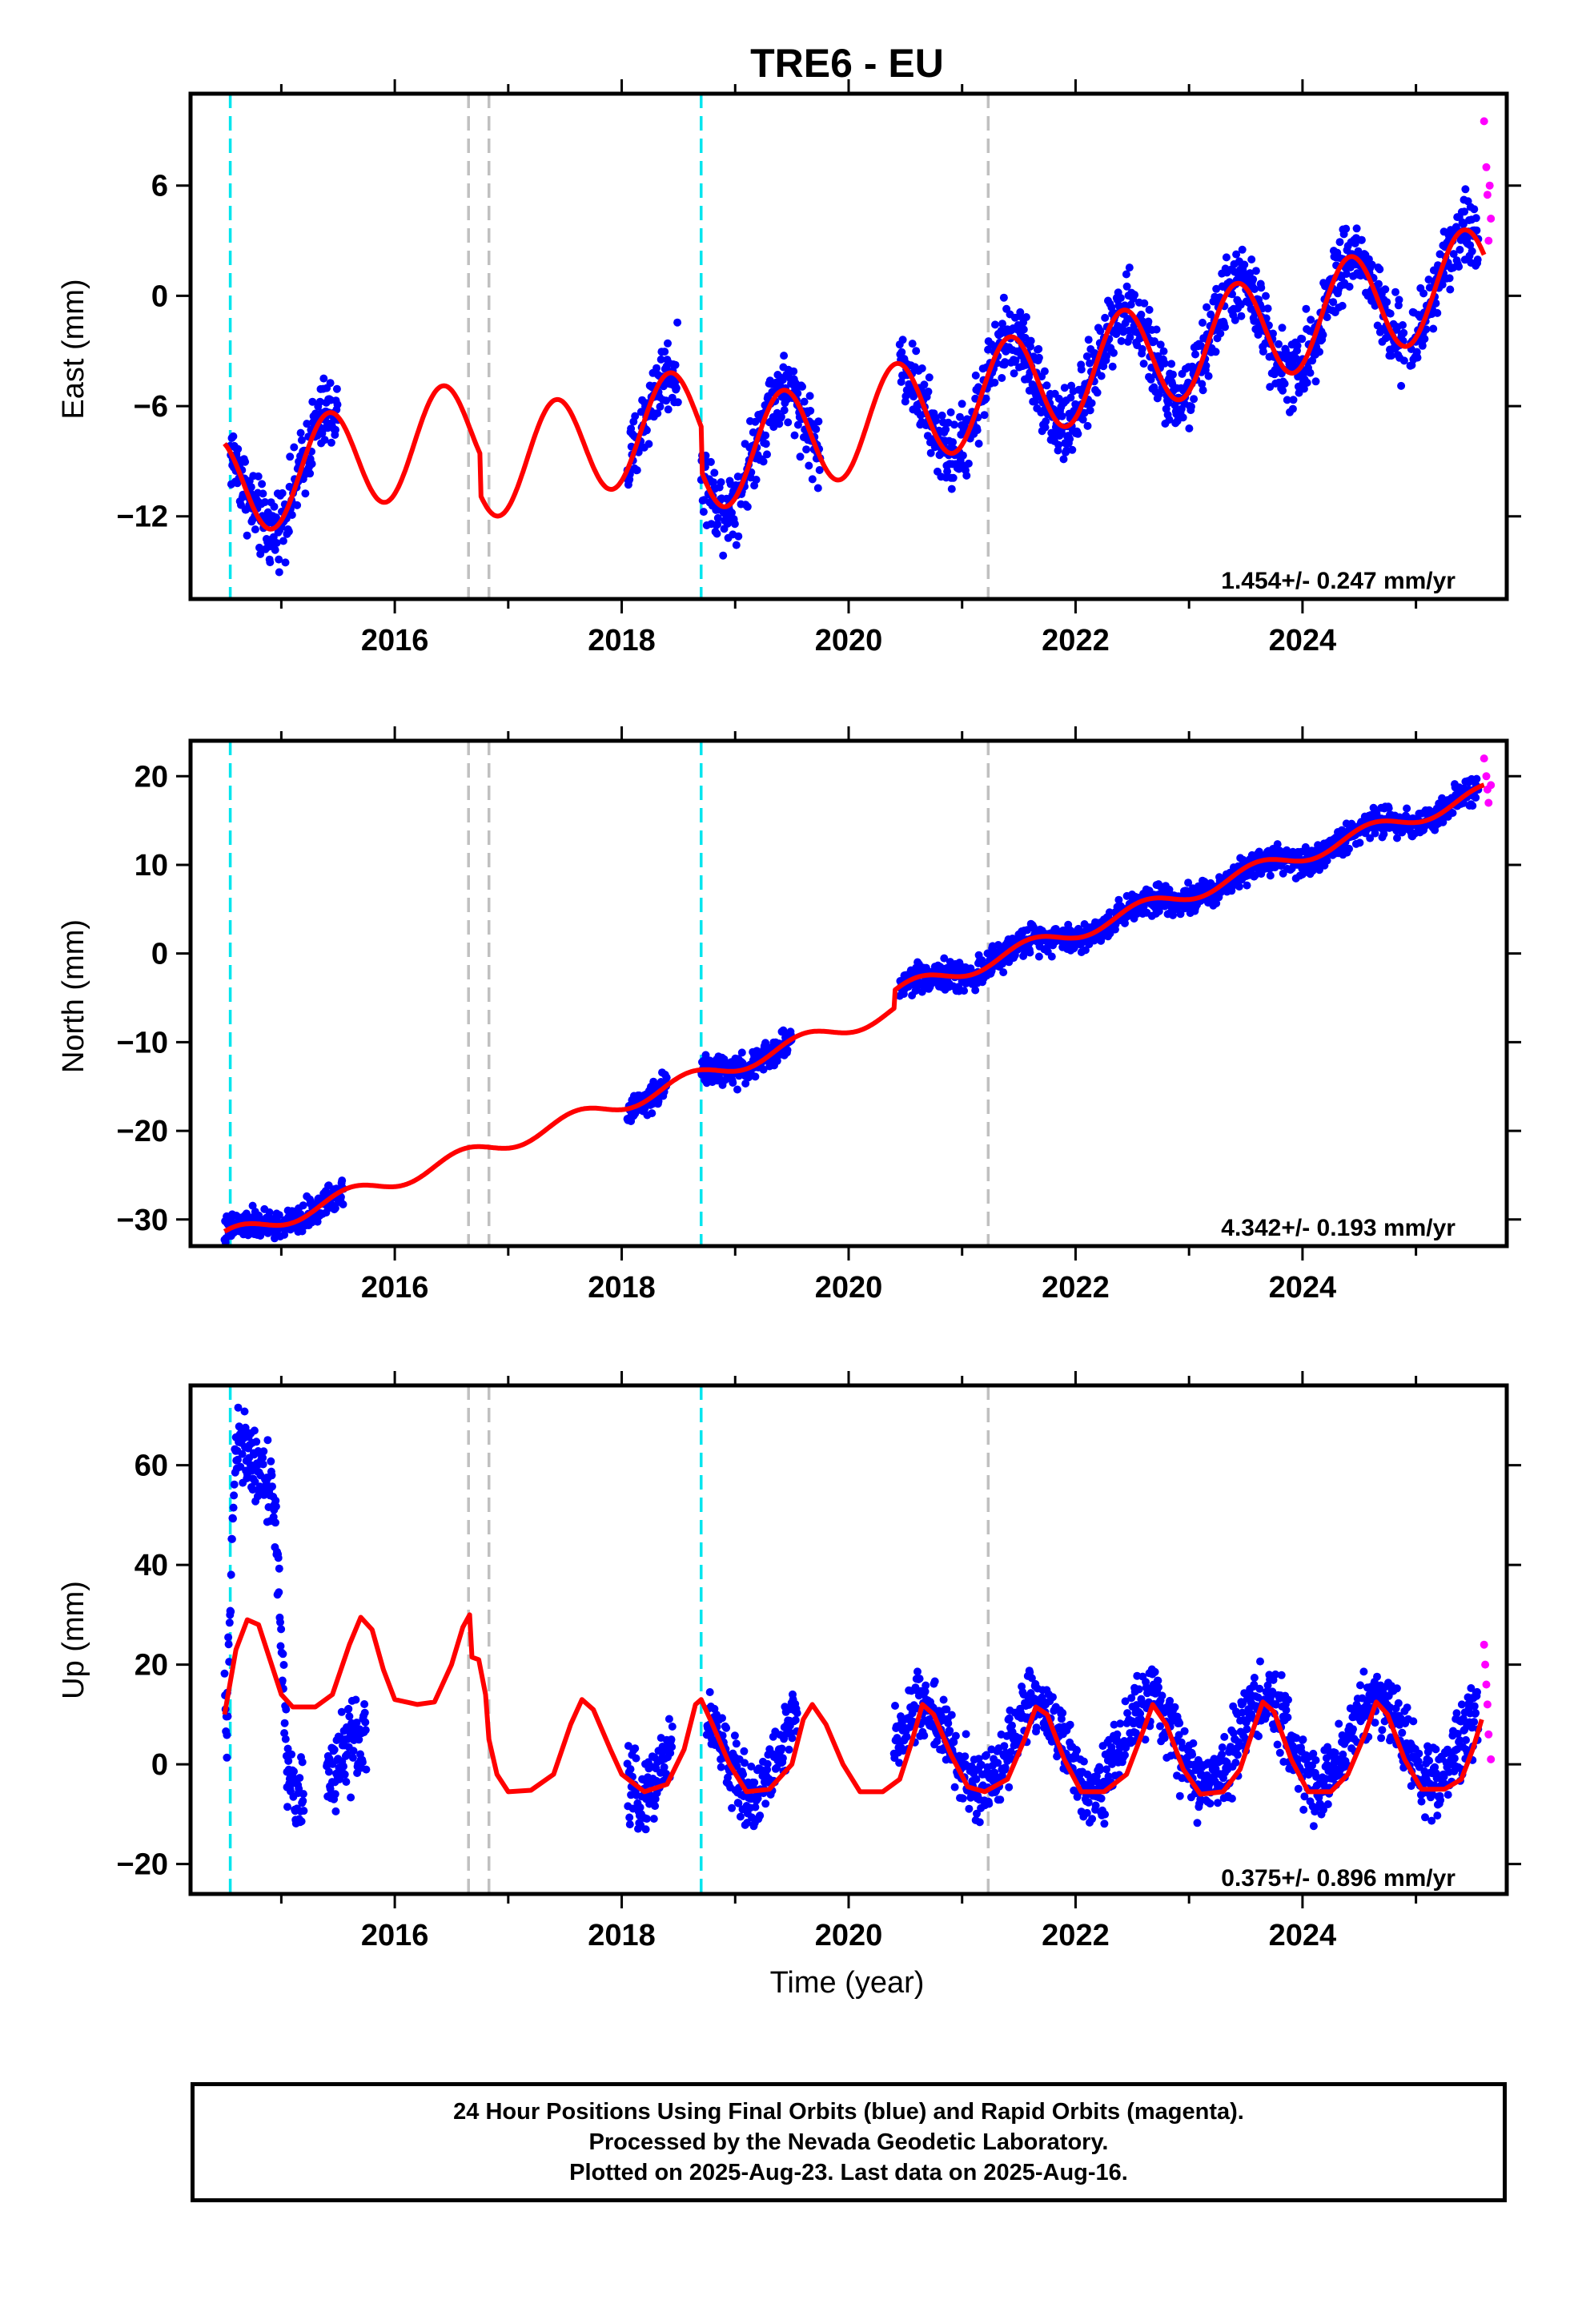  Describe the element at coordinates (159, 954) in the screenshot. I see `north-y-tick-label: 0` at that location.